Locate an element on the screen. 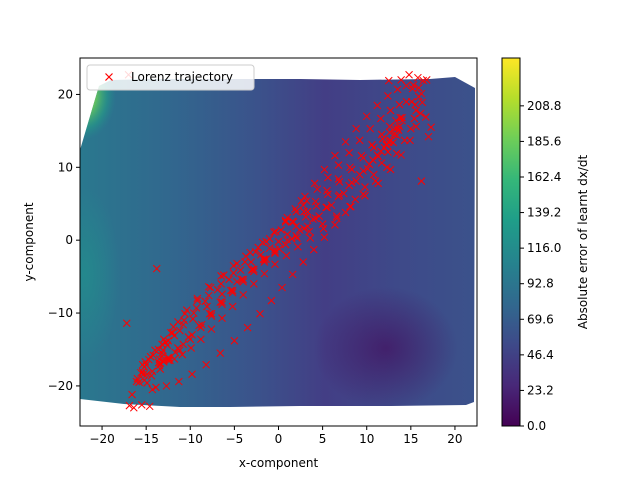  x-tick-label: −5 is located at coordinates (235, 439).